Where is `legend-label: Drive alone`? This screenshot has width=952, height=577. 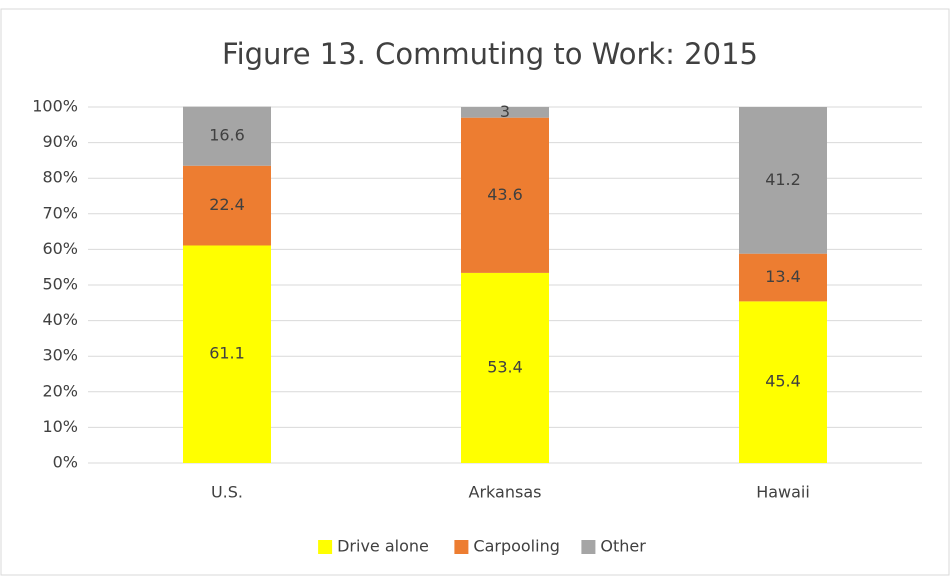 legend-label: Drive alone is located at coordinates (383, 546).